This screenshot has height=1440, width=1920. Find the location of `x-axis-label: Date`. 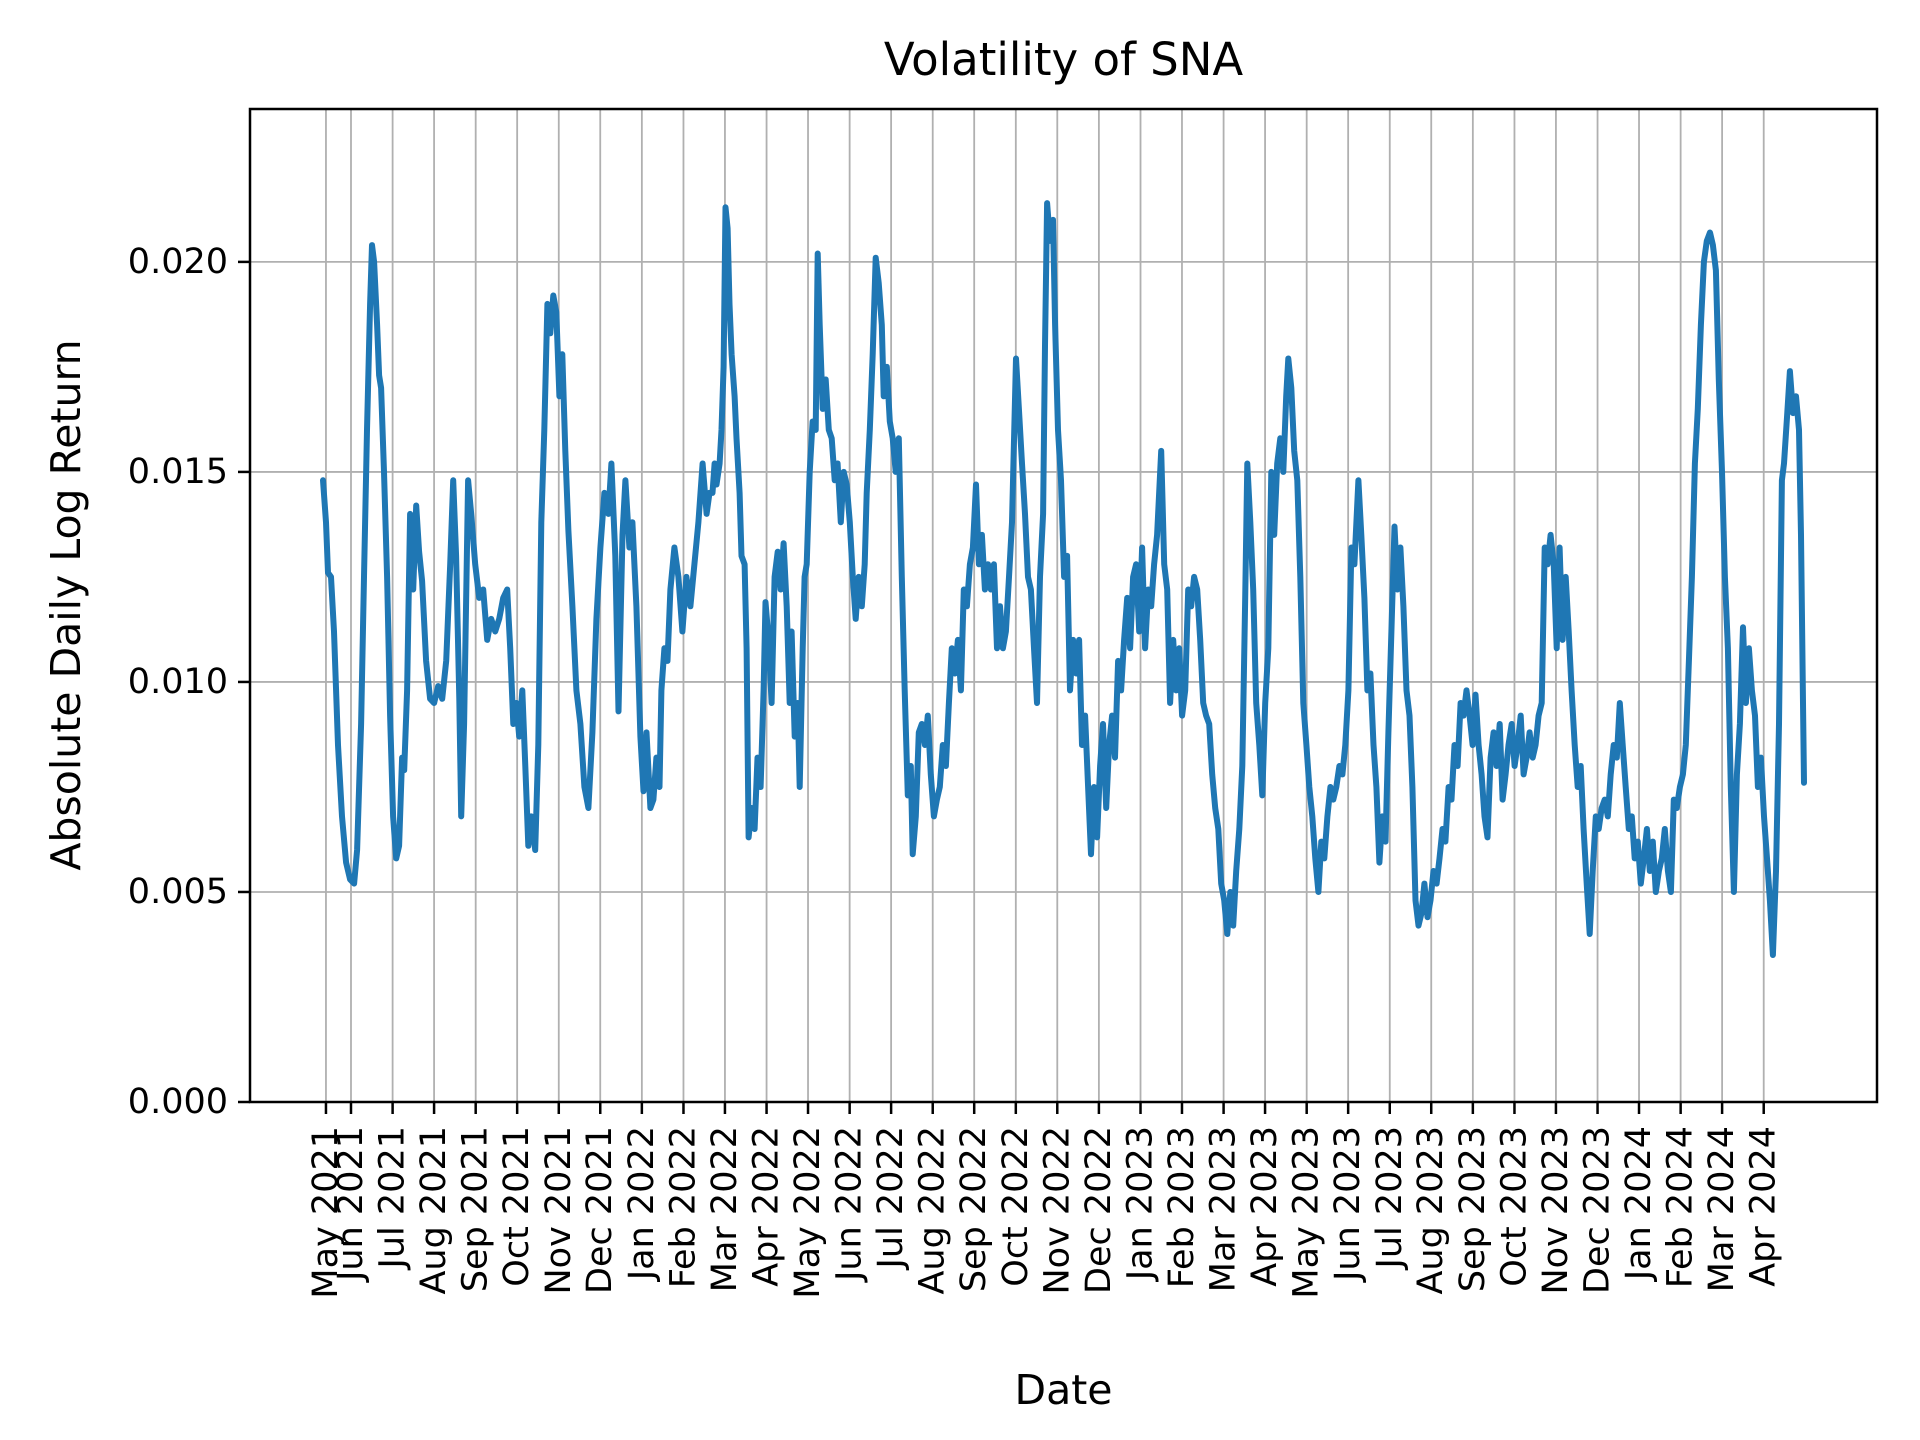

x-axis-label: Date is located at coordinates (1063, 1390).